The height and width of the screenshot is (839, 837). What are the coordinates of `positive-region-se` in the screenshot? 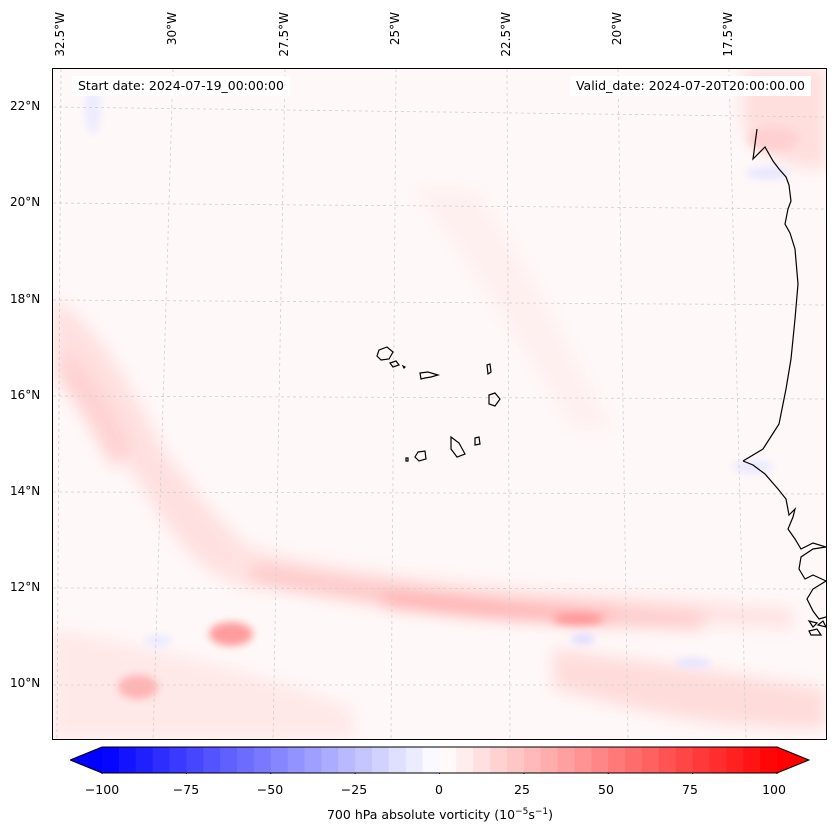 It's located at (689, 689).